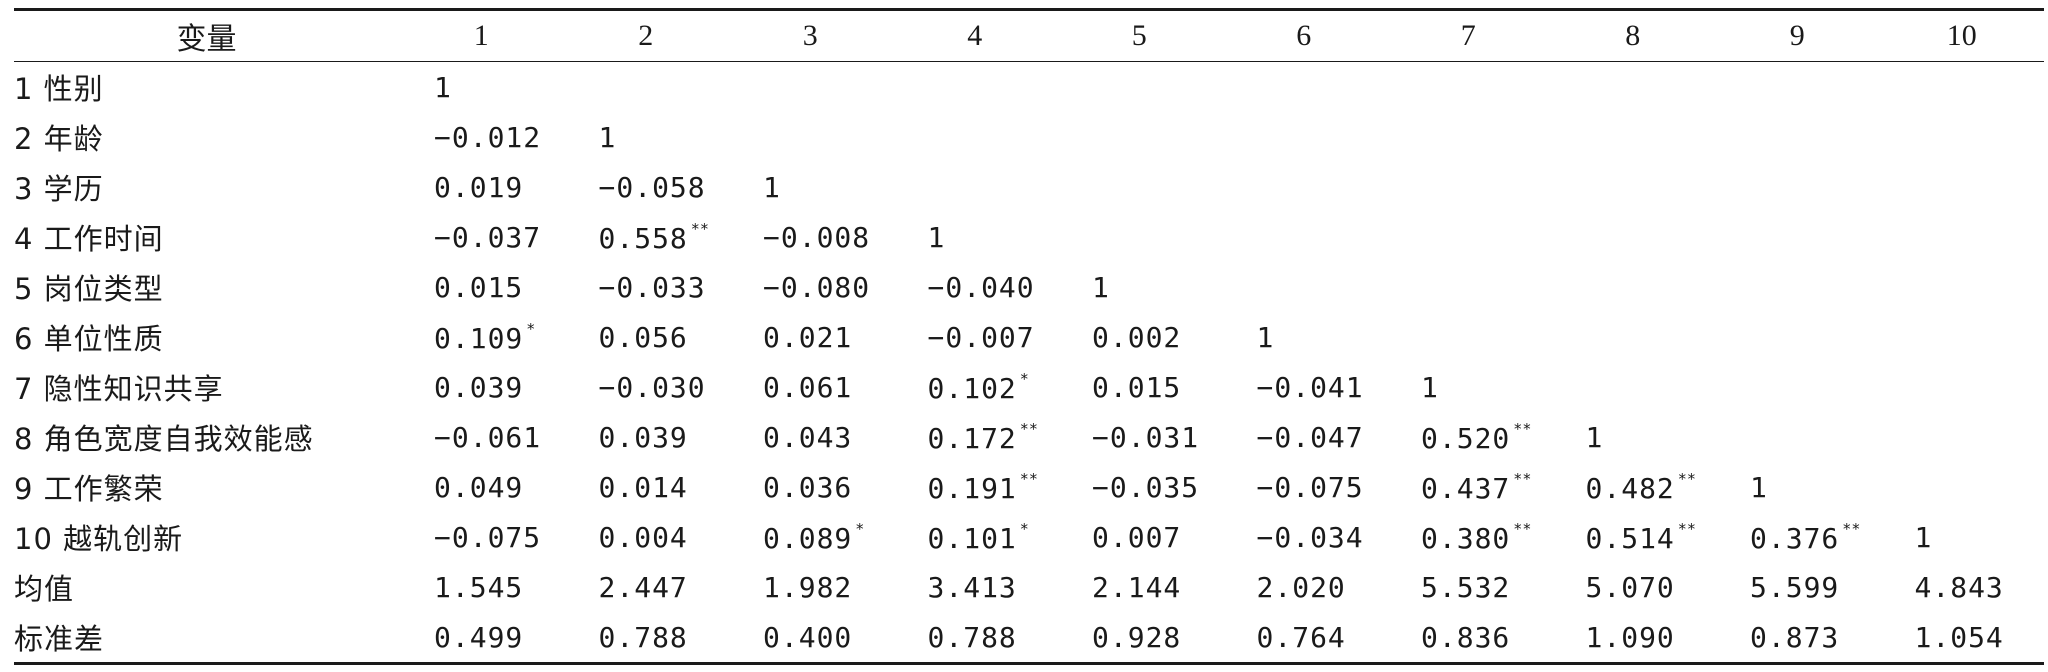 The height and width of the screenshot is (672, 2048). Describe the element at coordinates (1301, 587) in the screenshot. I see `cell-value: 2.020` at that location.